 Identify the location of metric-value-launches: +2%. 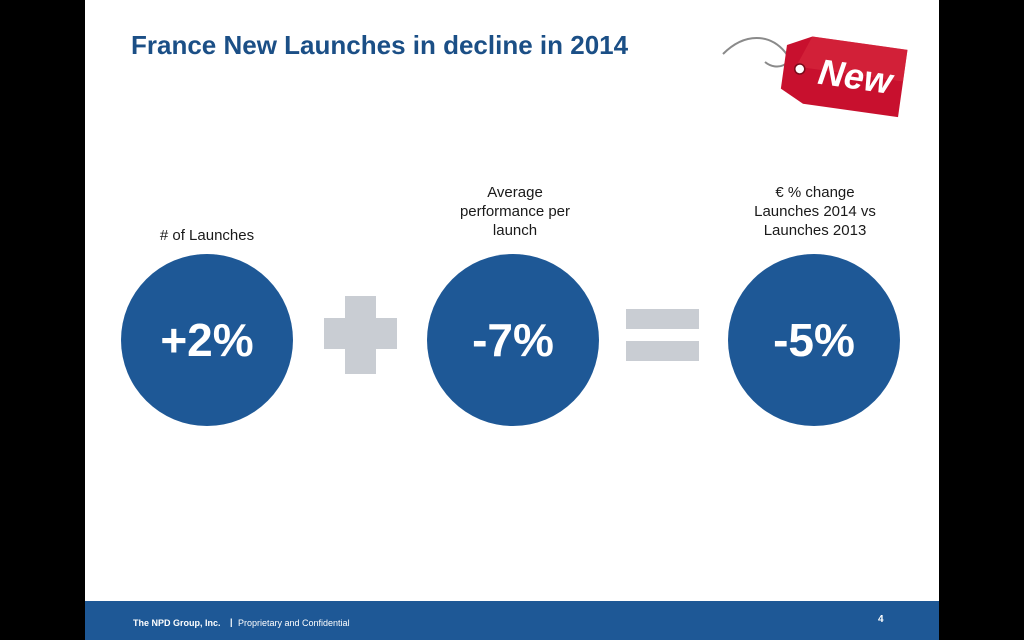
(207, 340).